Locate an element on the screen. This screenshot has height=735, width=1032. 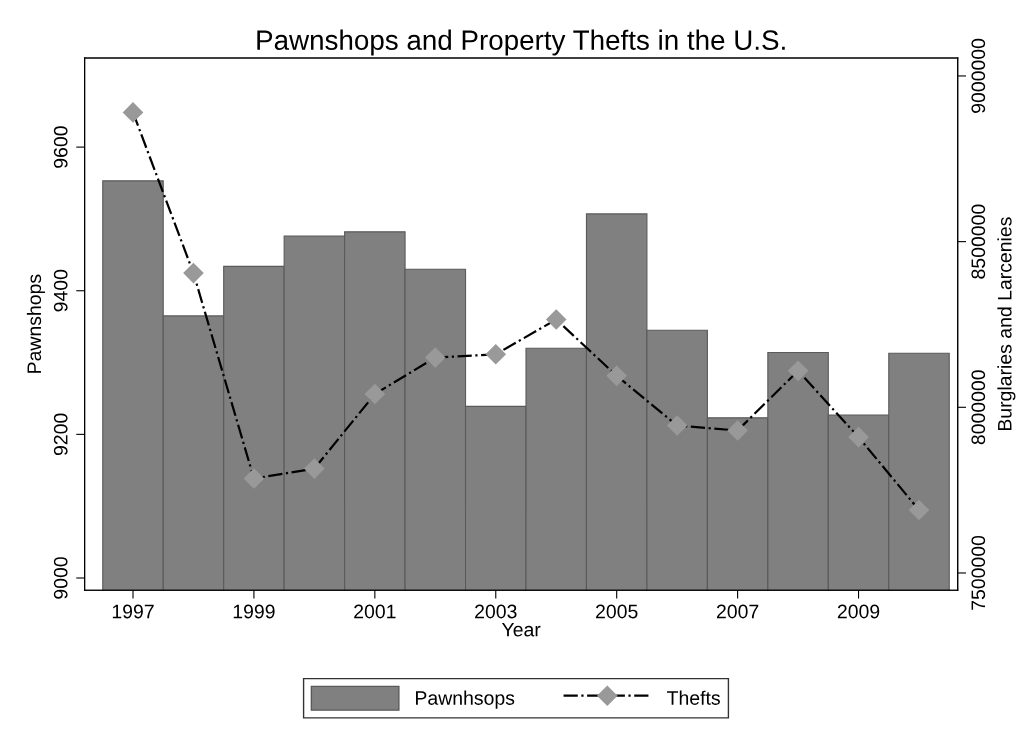
x-tick-label: 2001 is located at coordinates (375, 611).